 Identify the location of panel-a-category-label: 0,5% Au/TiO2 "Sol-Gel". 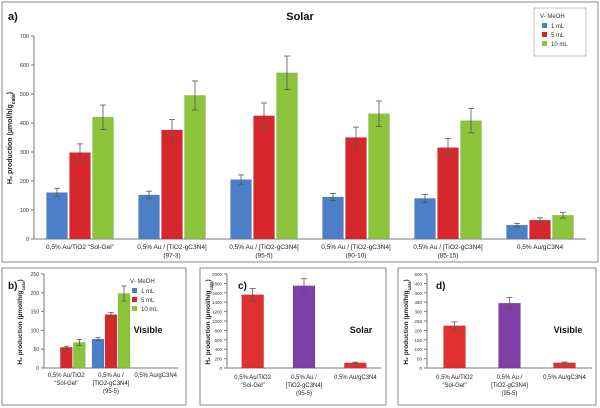
(80, 247).